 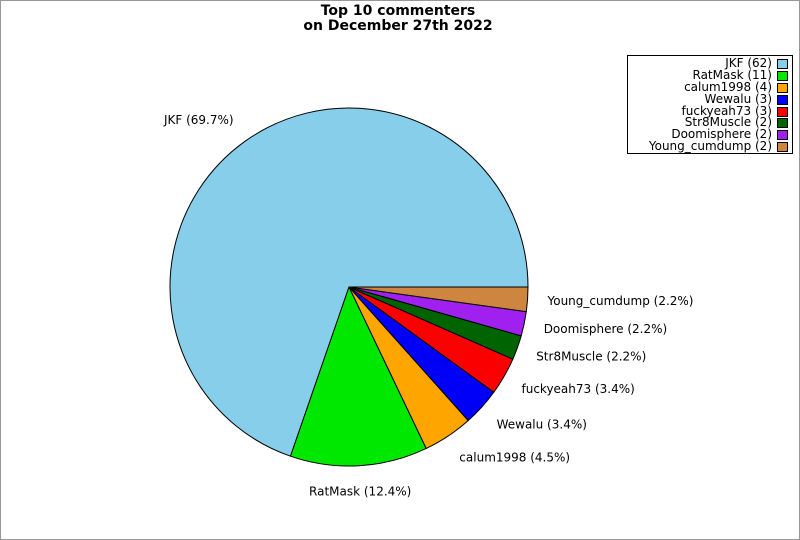 What do you see at coordinates (514, 458) in the screenshot?
I see `pie-slice-label-calum1998: calum1998 (4.5%)` at bounding box center [514, 458].